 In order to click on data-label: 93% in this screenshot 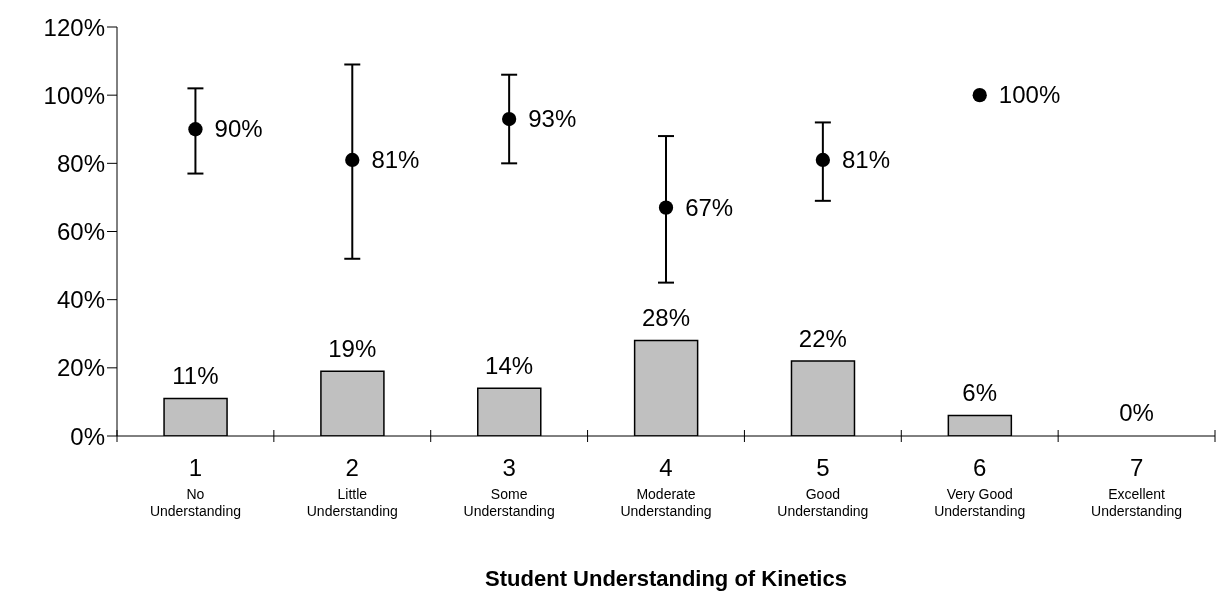, I will do `click(552, 119)`.